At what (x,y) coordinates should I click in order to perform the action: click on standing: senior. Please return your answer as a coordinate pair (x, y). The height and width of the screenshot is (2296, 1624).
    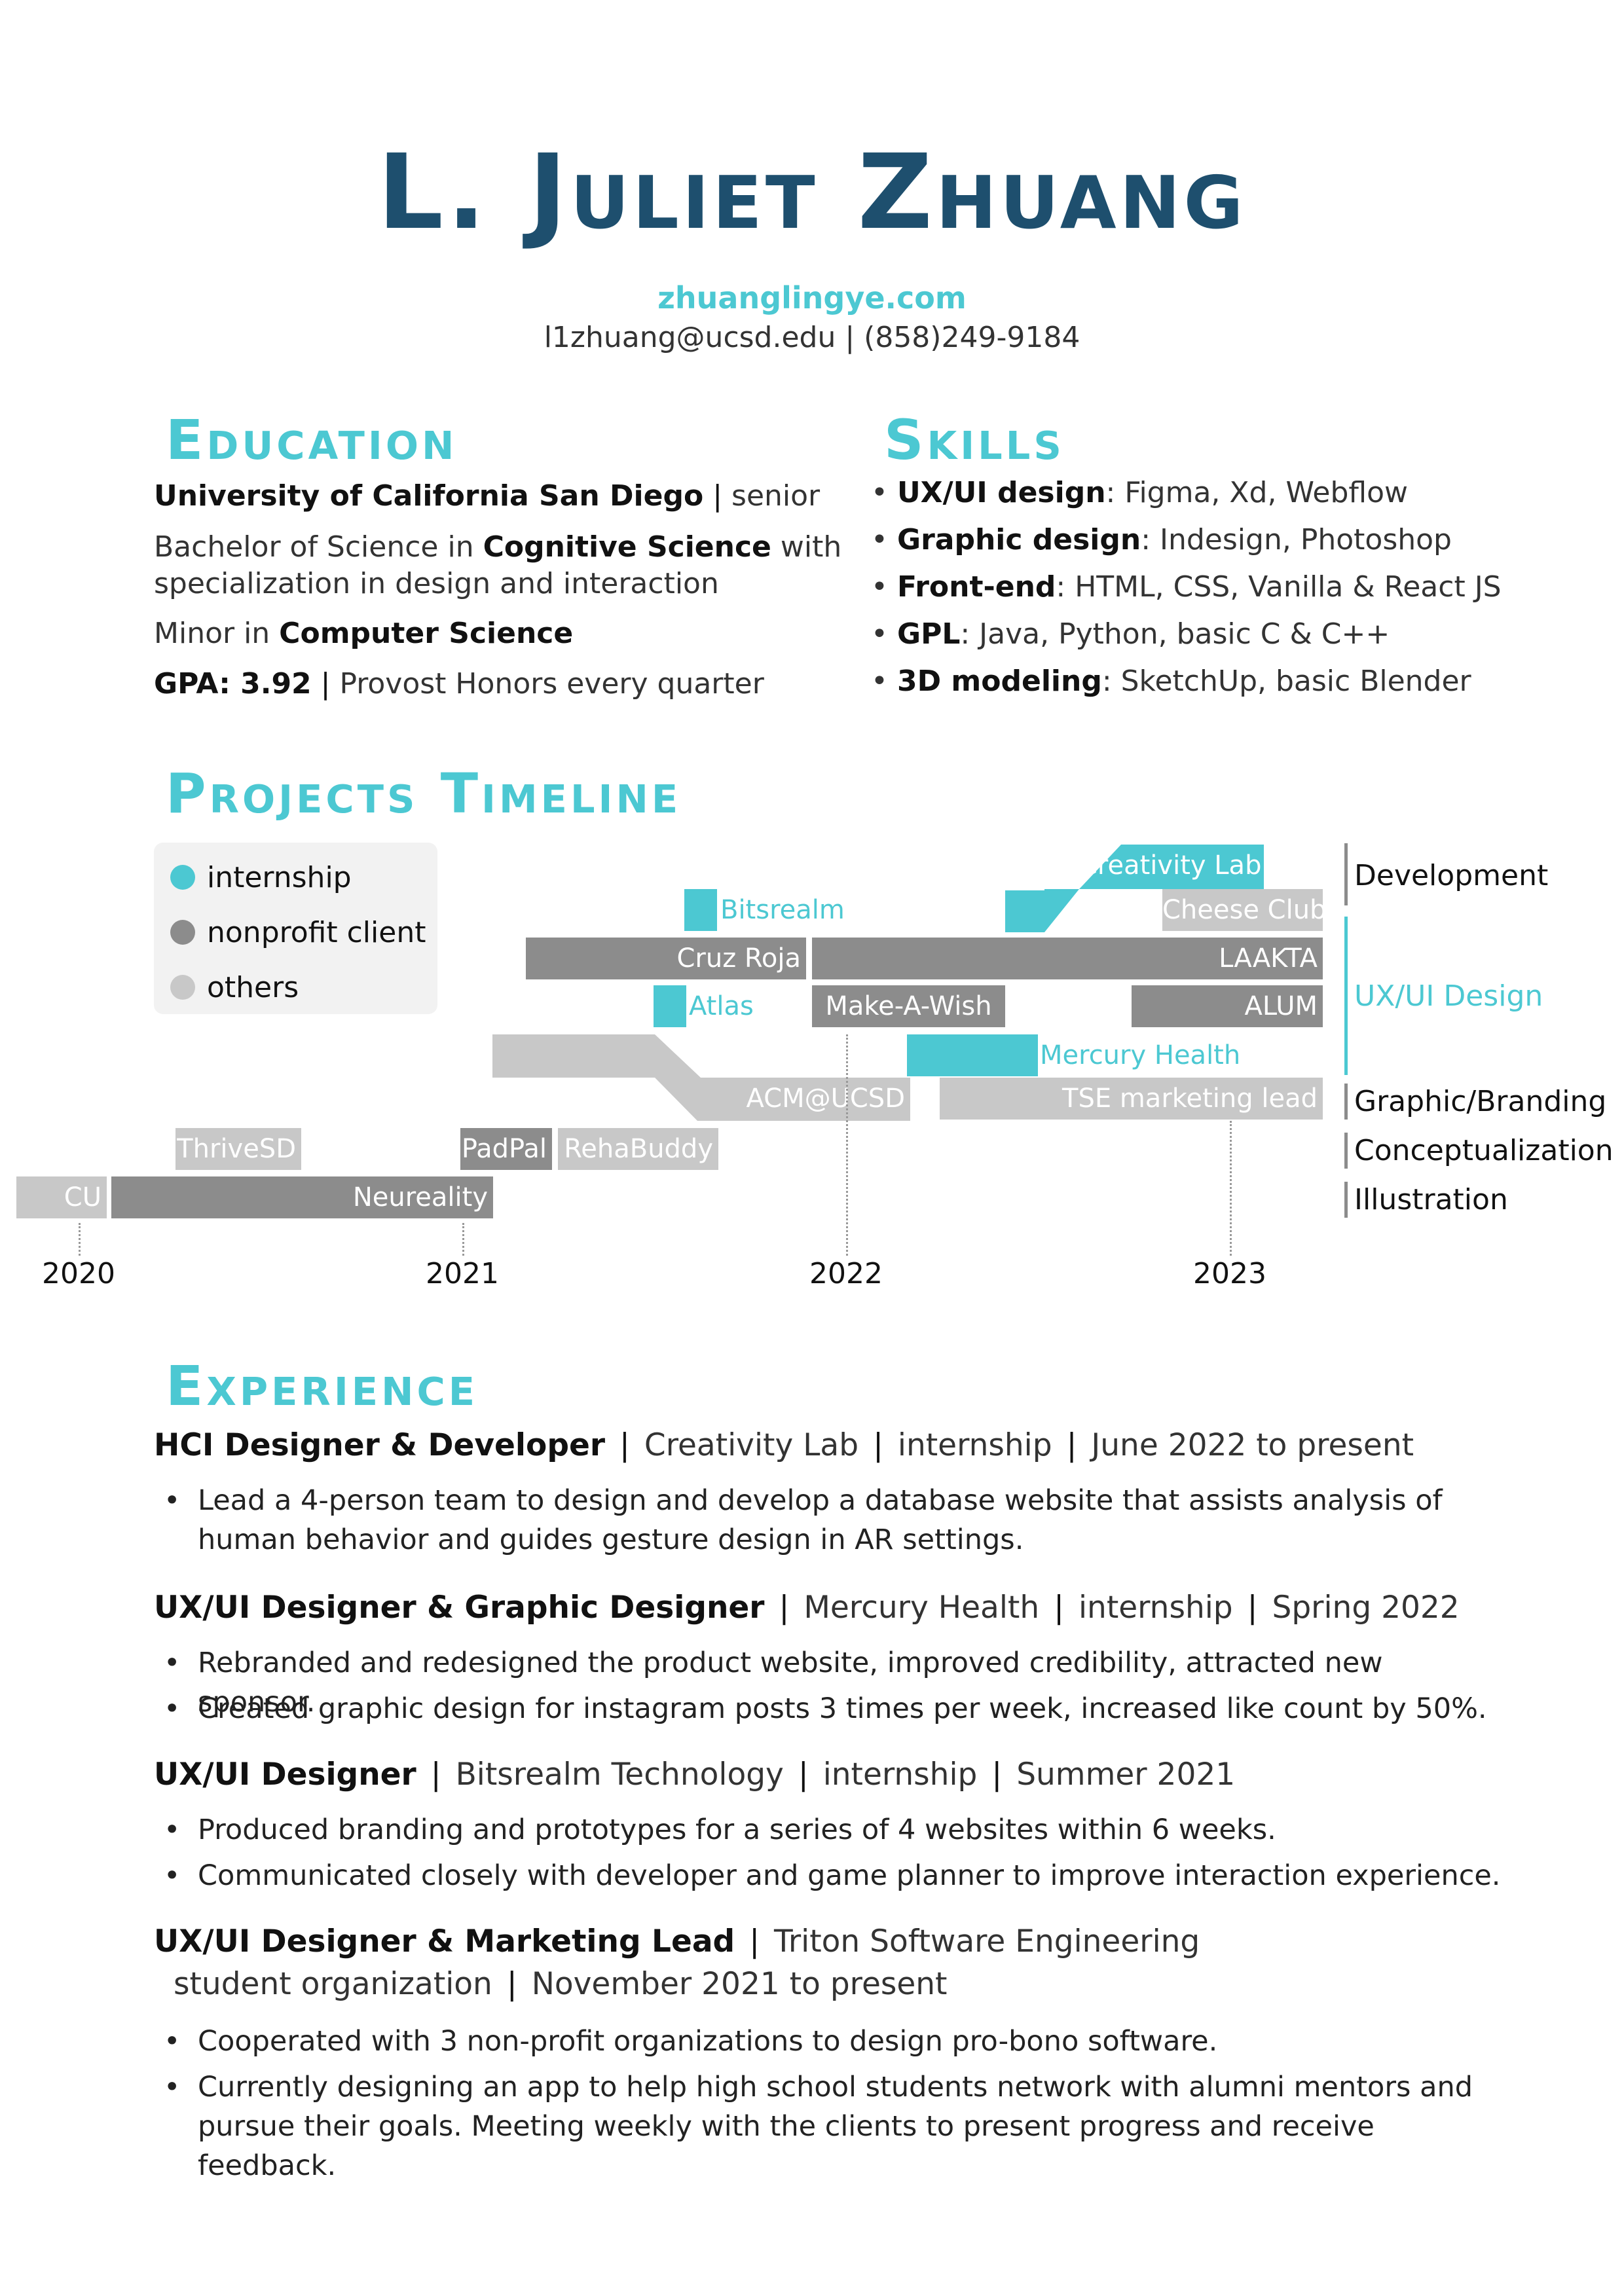
    Looking at the image, I should click on (776, 496).